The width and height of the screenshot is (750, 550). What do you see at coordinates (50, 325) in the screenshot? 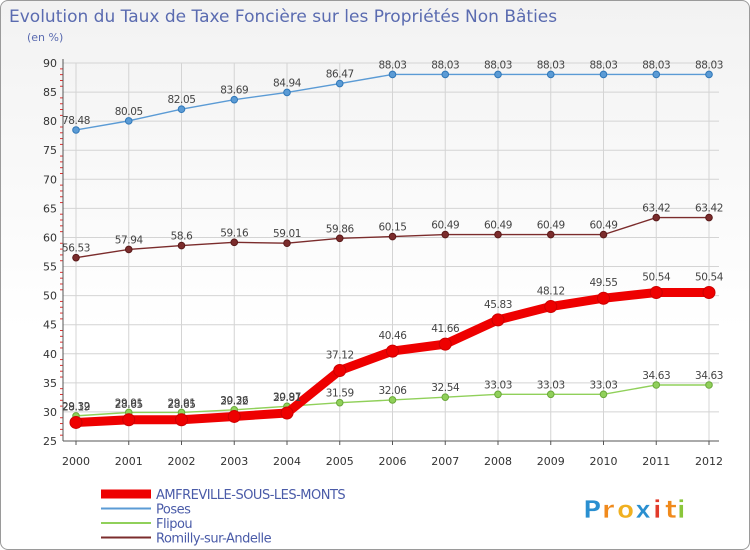
I see `y-tick-label: 45` at bounding box center [50, 325].